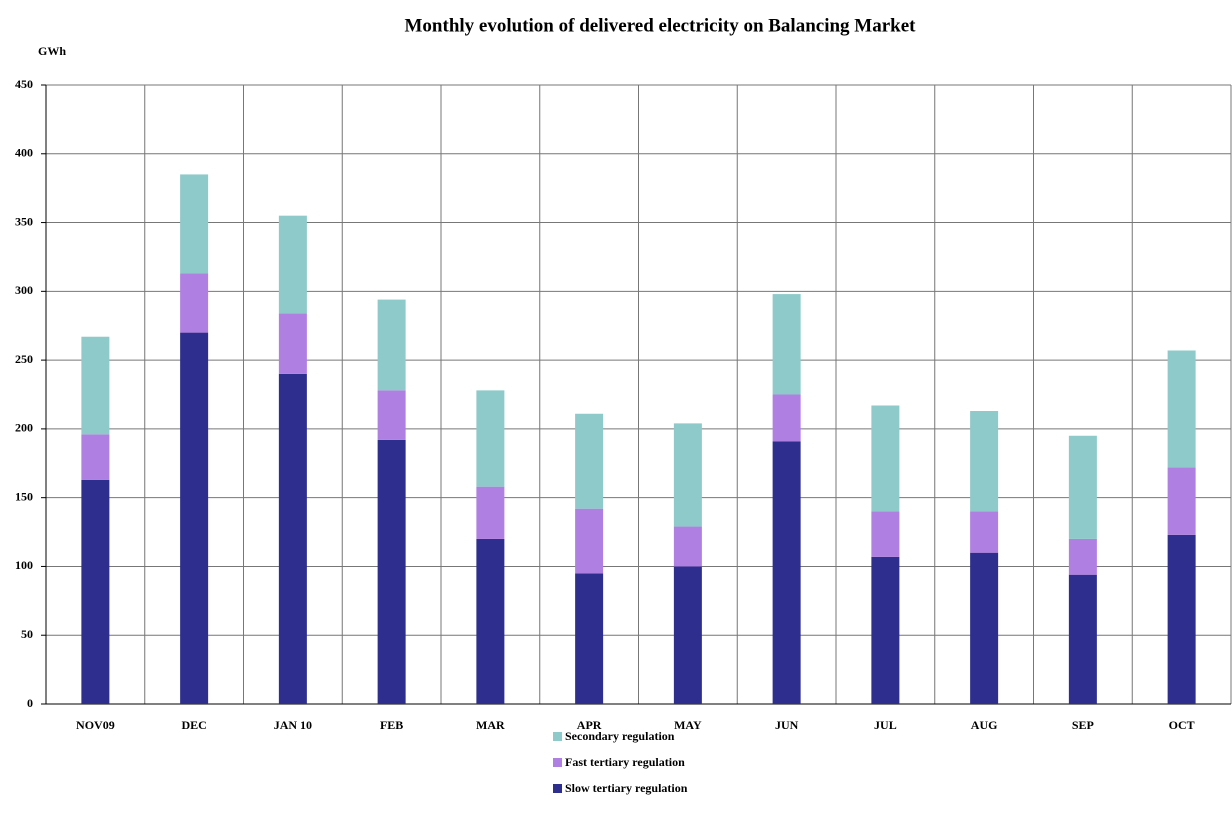 This screenshot has width=1232, height=823. I want to click on y-tick-label: 50, so click(27, 634).